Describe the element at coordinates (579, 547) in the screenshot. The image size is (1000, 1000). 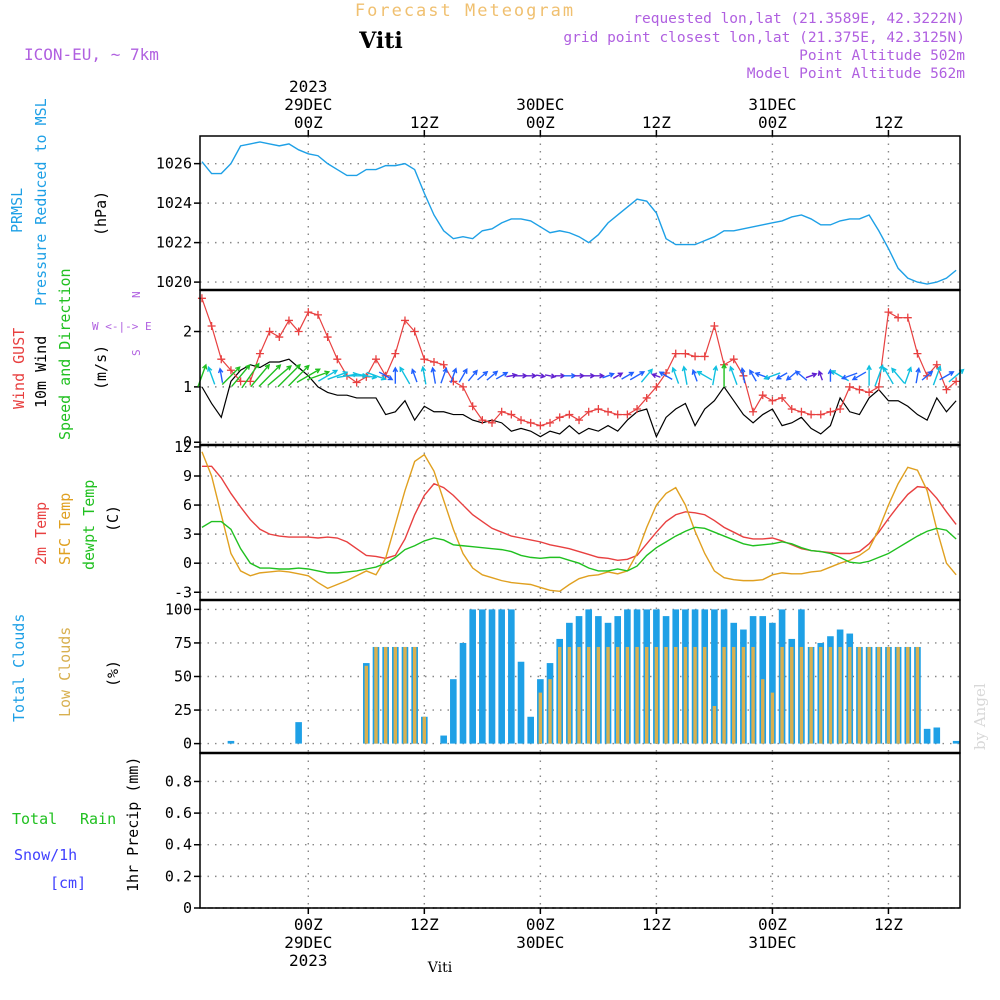
I see `dewpt-line` at that location.